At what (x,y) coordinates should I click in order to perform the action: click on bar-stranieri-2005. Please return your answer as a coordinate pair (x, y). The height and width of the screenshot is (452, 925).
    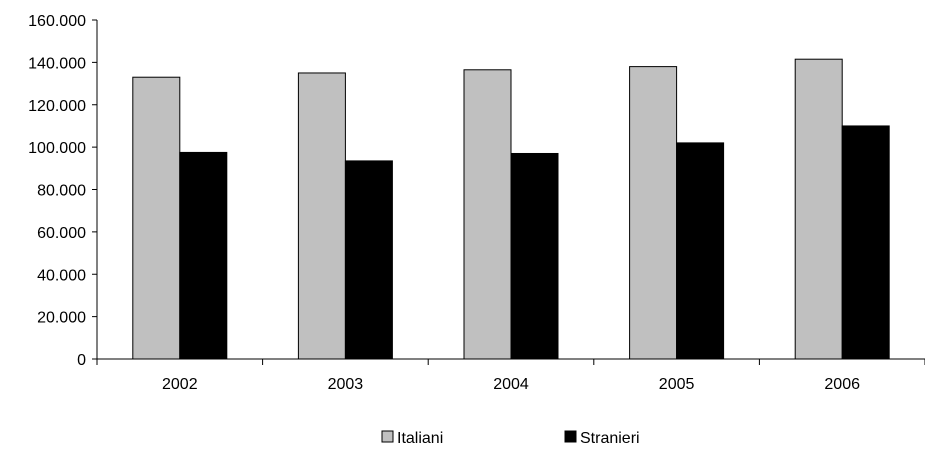
    Looking at the image, I should click on (700, 251).